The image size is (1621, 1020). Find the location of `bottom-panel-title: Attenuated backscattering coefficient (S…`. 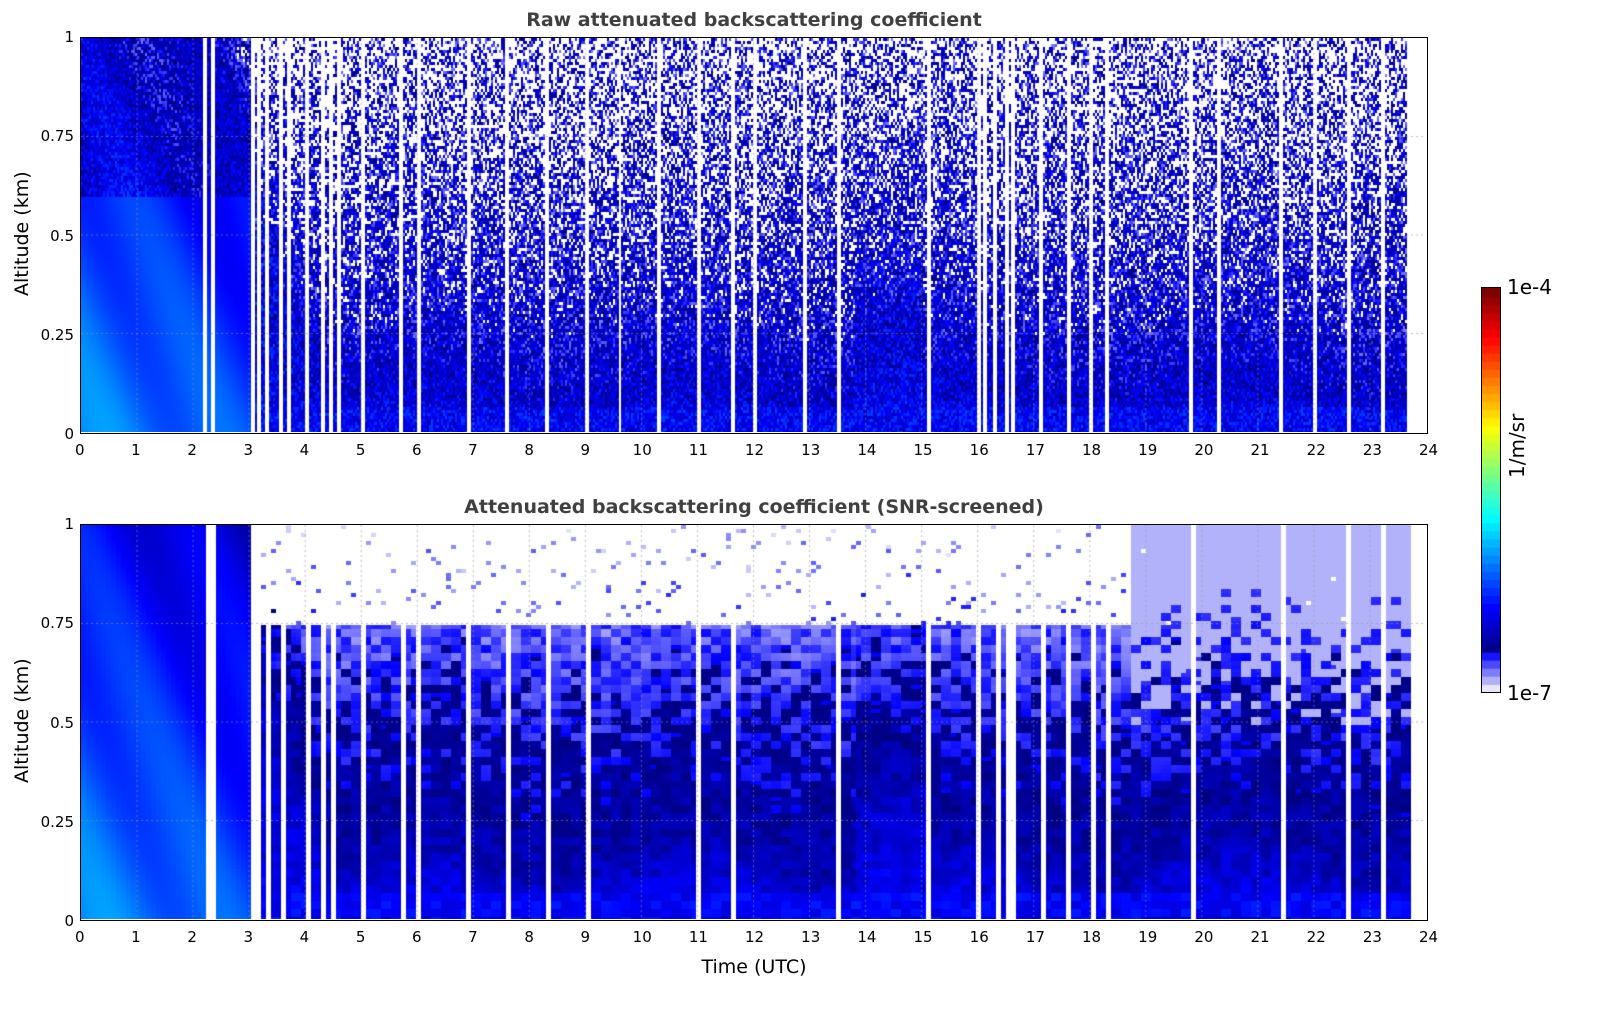

bottom-panel-title: Attenuated backscattering coefficient (S… is located at coordinates (754, 507).